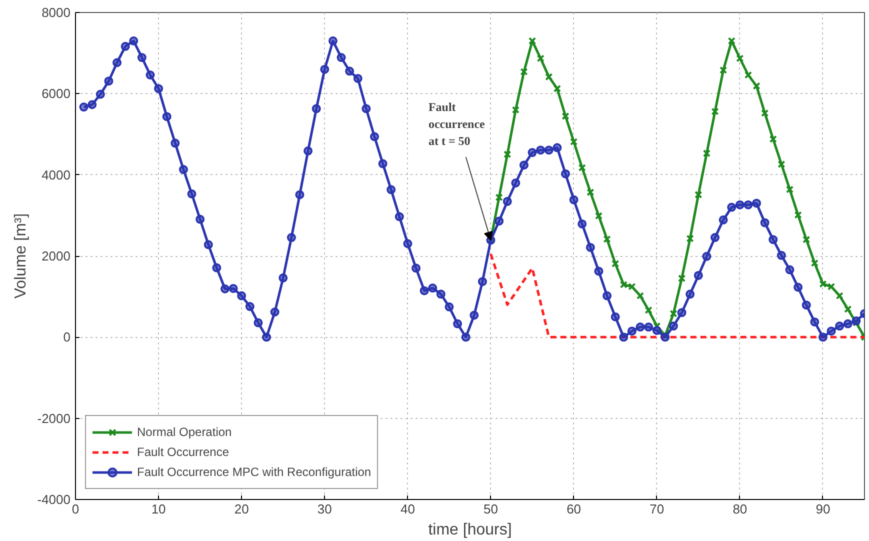  I want to click on x-tick-label: 20, so click(241, 509).